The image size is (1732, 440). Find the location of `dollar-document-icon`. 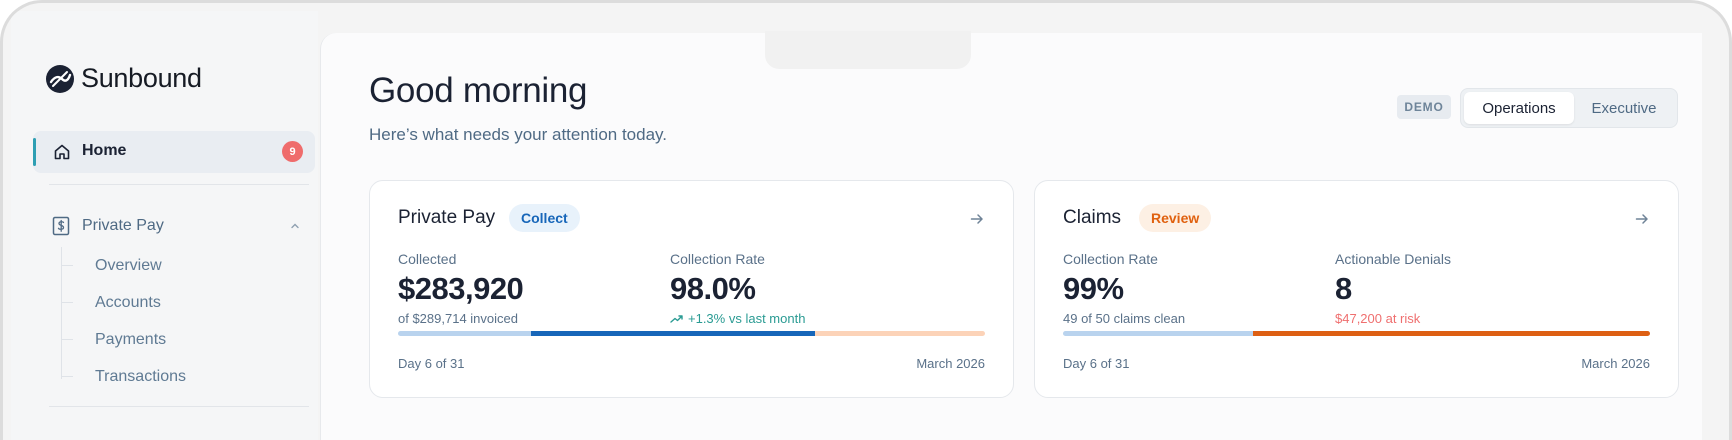

dollar-document-icon is located at coordinates (61, 226).